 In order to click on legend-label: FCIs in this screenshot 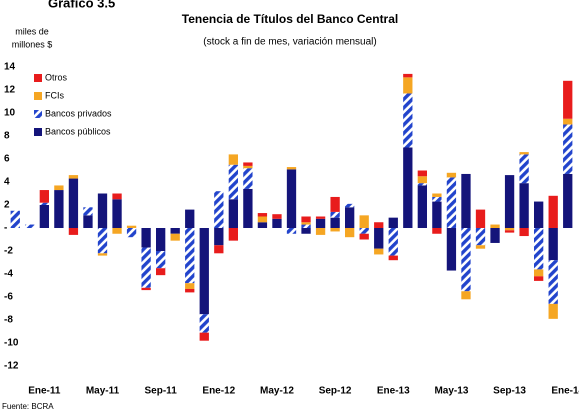, I will do `click(54, 95)`.